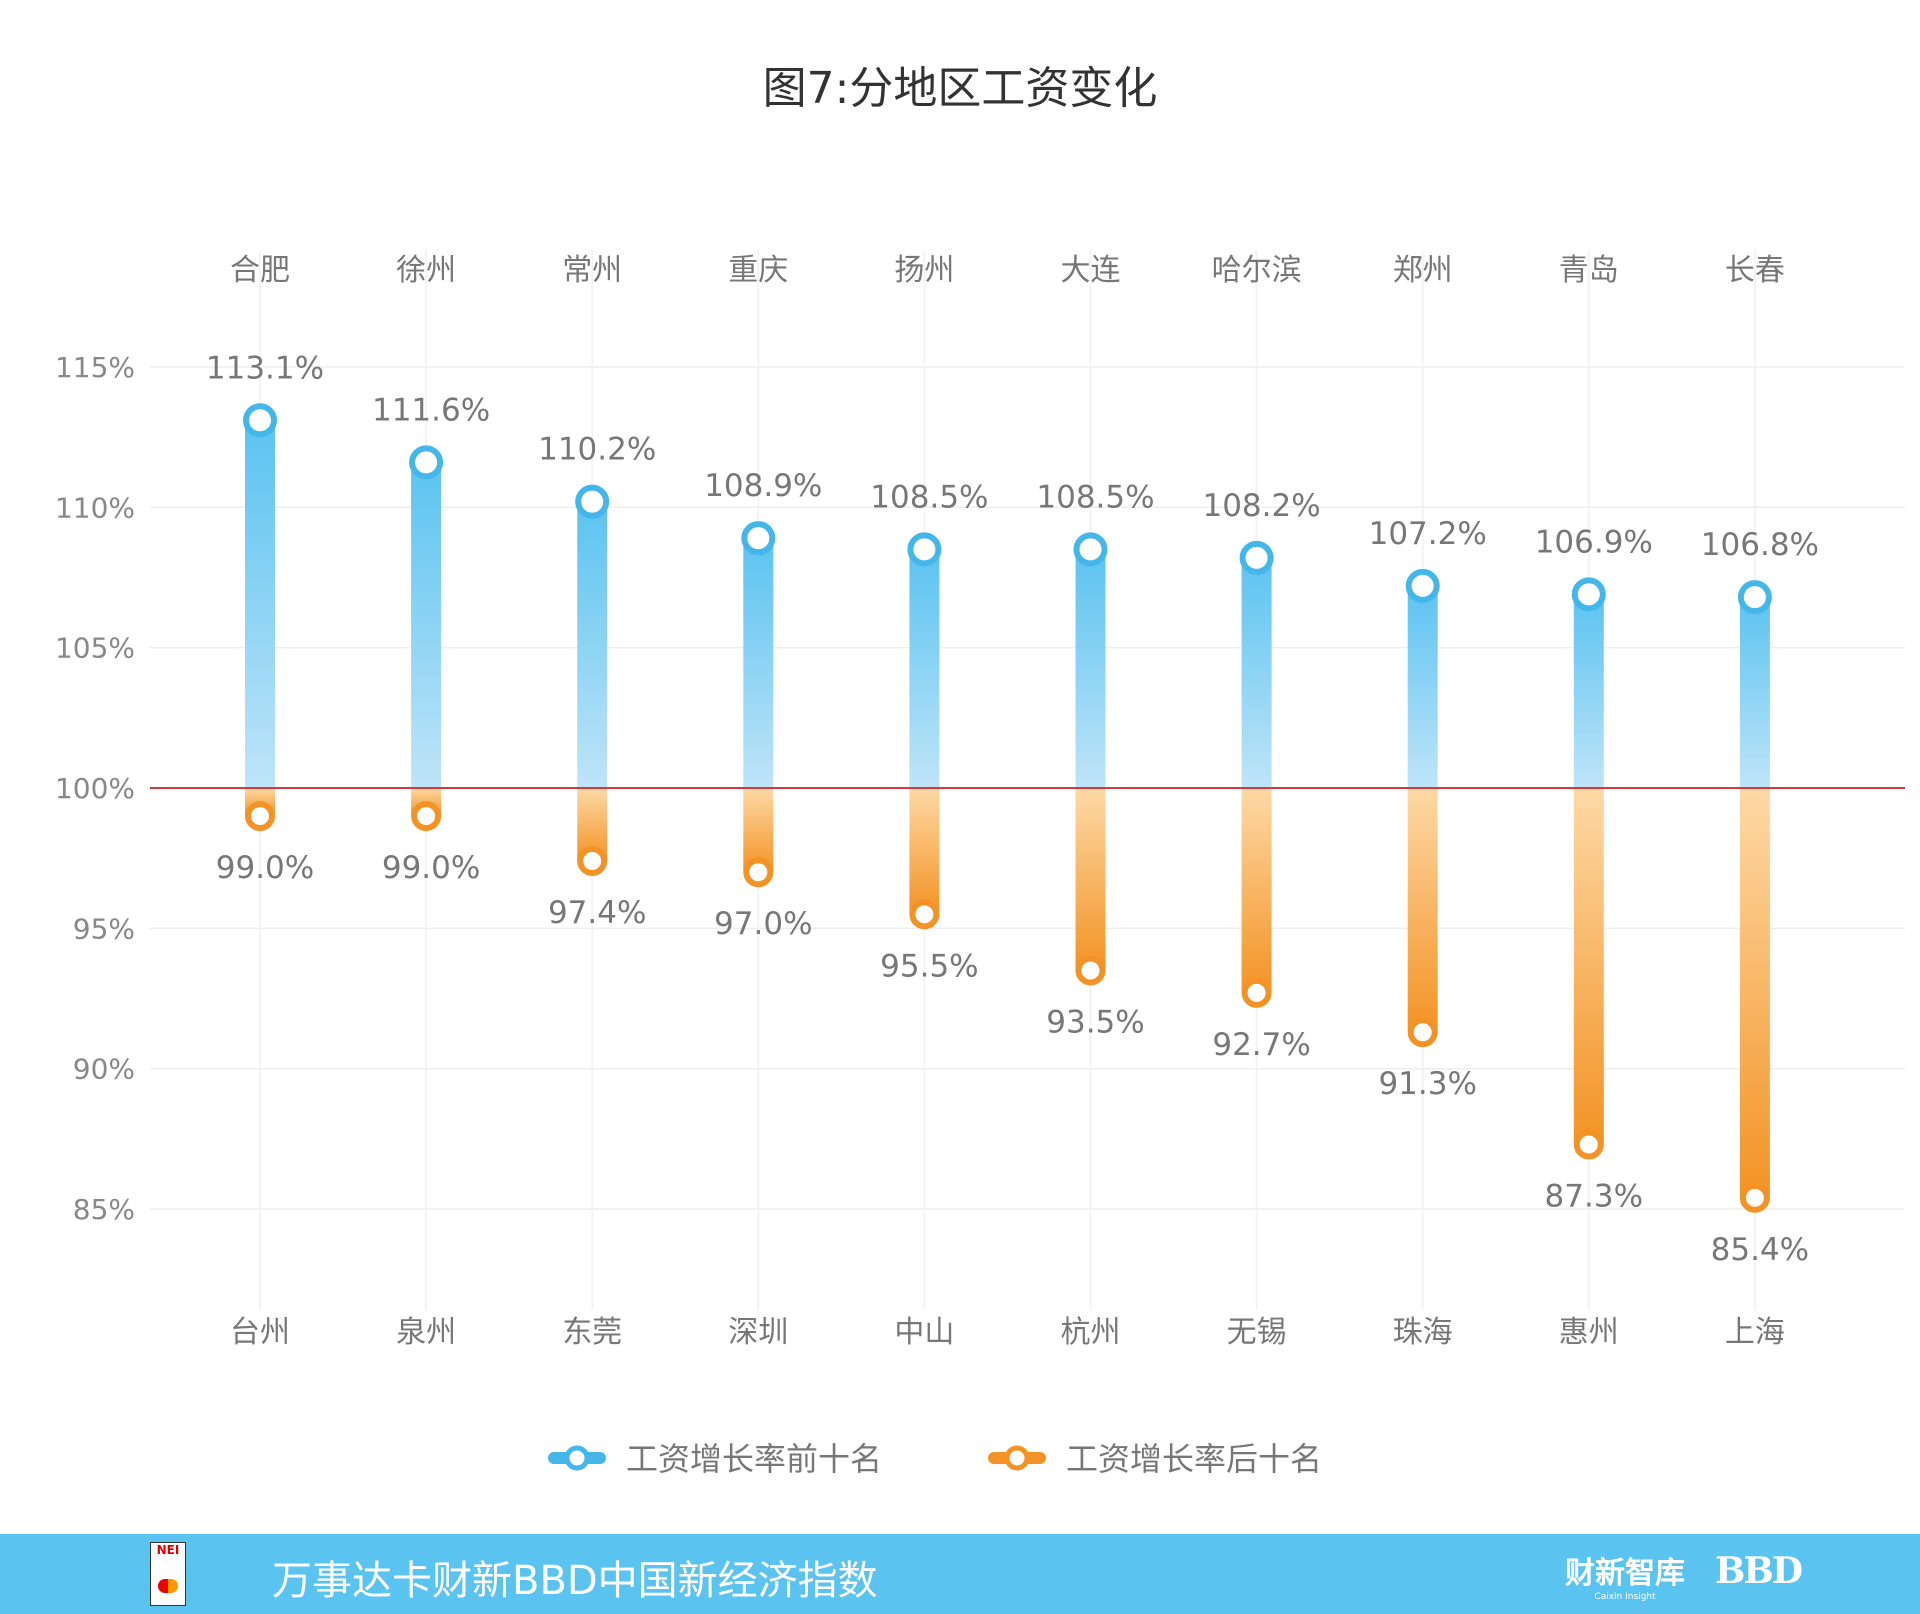 This screenshot has width=1920, height=1614. What do you see at coordinates (1755, 270) in the screenshot?
I see `top-category-label: 长春` at bounding box center [1755, 270].